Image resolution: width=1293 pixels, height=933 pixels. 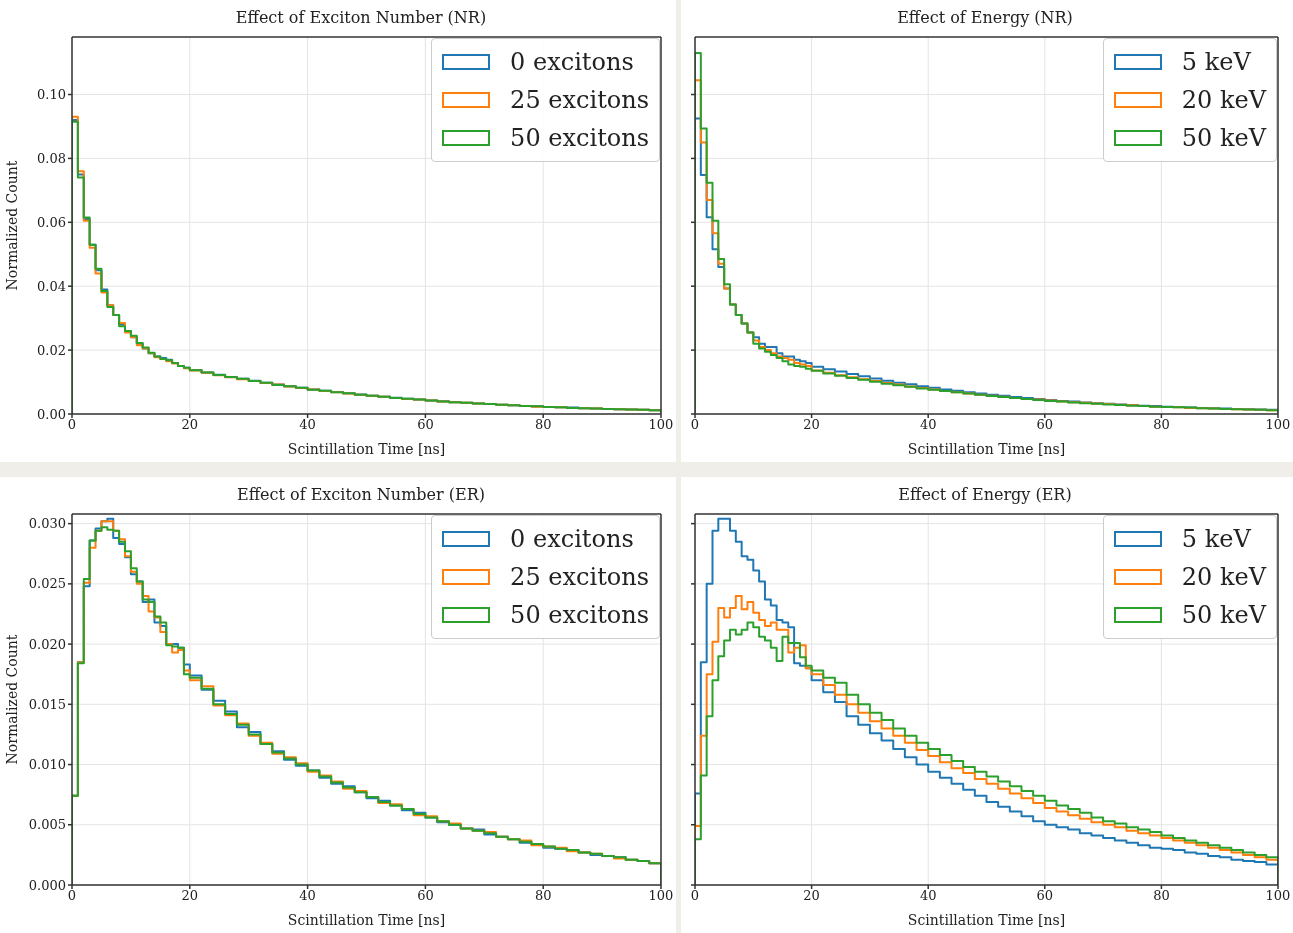 What do you see at coordinates (985, 494) in the screenshot?
I see `chart-title: Effect of Energy (ER)` at bounding box center [985, 494].